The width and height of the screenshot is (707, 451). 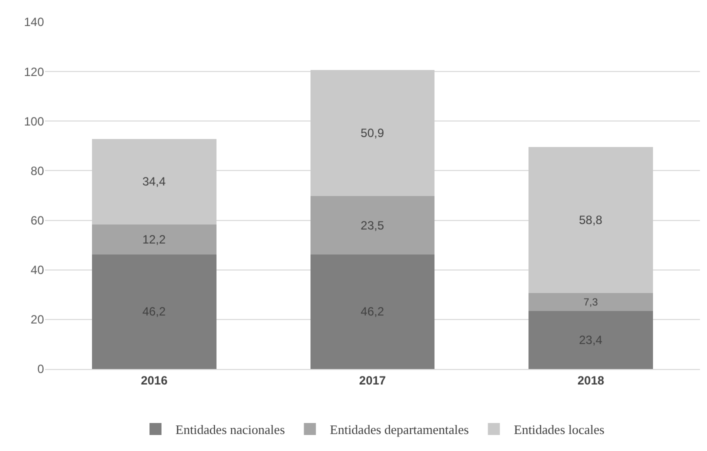 What do you see at coordinates (34, 121) in the screenshot?
I see `y-tick-label: 100` at bounding box center [34, 121].